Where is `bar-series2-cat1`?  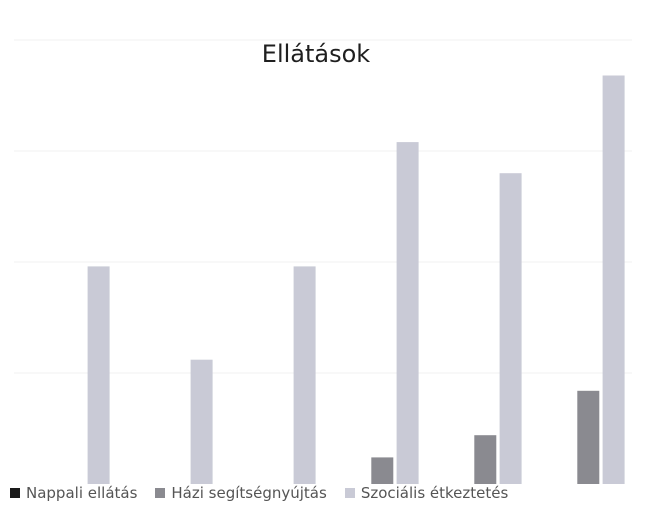 bar-series2-cat1 is located at coordinates (201, 421).